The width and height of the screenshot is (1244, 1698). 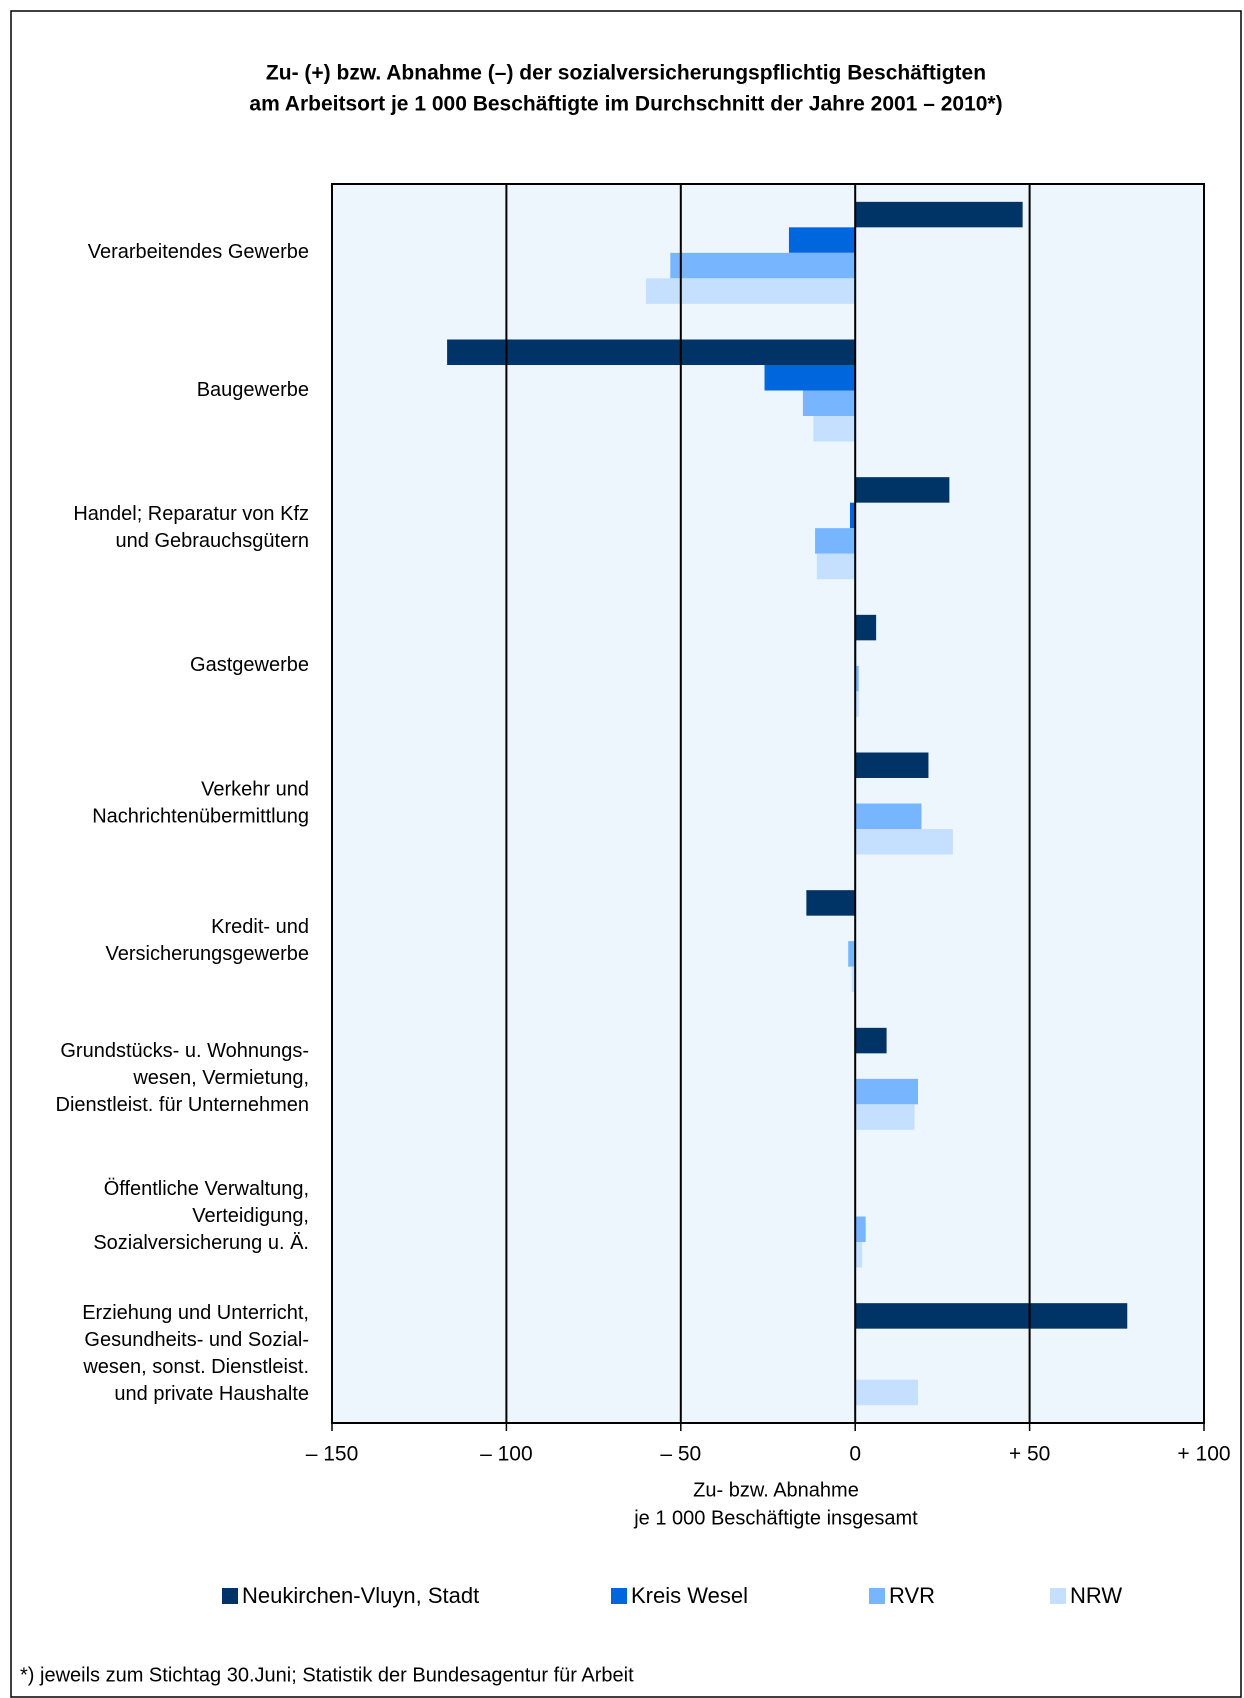 I want to click on category-label: Versicherungsgewerbe, so click(x=207, y=954).